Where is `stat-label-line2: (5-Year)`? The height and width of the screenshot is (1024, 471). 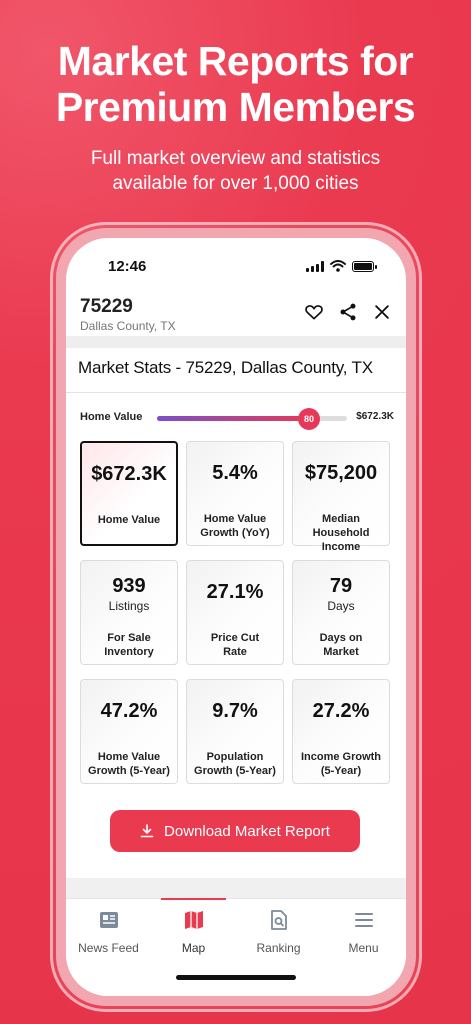
stat-label-line2: (5-Year) is located at coordinates (341, 771).